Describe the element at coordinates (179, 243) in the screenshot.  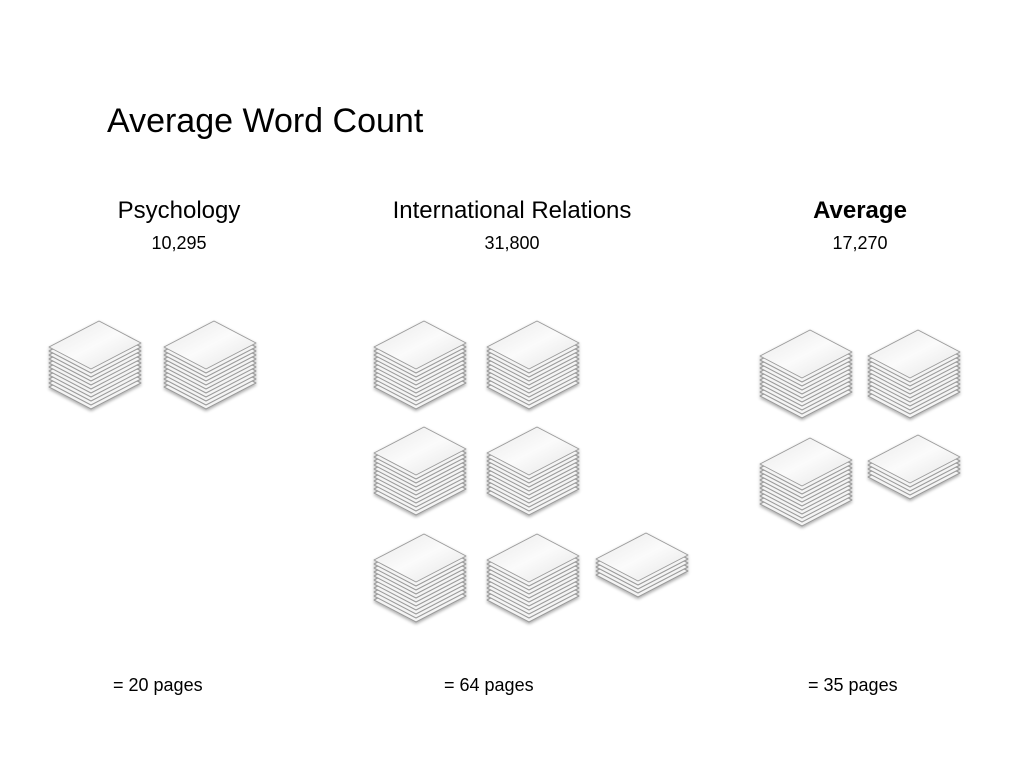
I see `column-count-psychology: 10,295` at that location.